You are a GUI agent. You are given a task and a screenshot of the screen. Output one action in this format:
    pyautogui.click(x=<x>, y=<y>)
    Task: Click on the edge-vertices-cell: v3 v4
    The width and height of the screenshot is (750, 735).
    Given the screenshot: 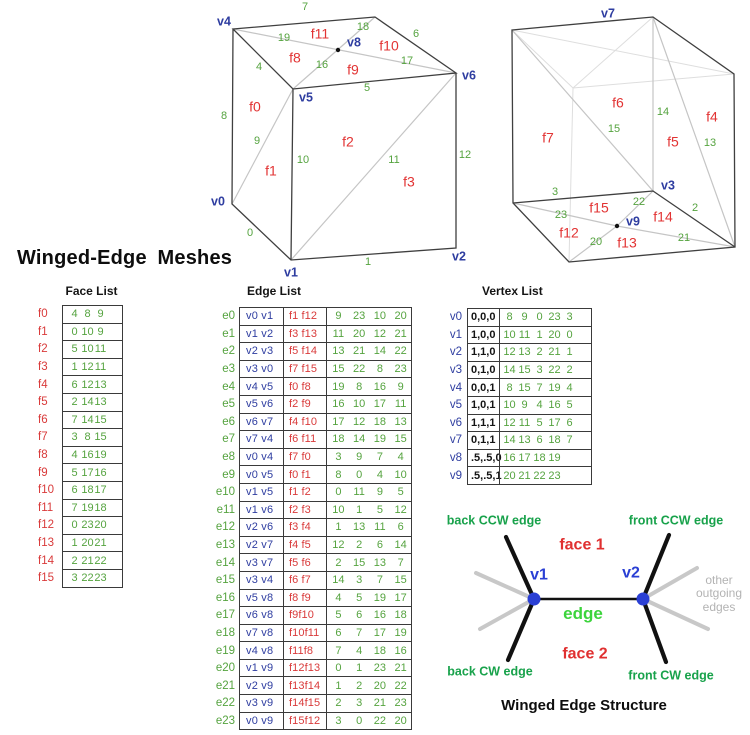 What is the action you would take?
    pyautogui.click(x=260, y=580)
    